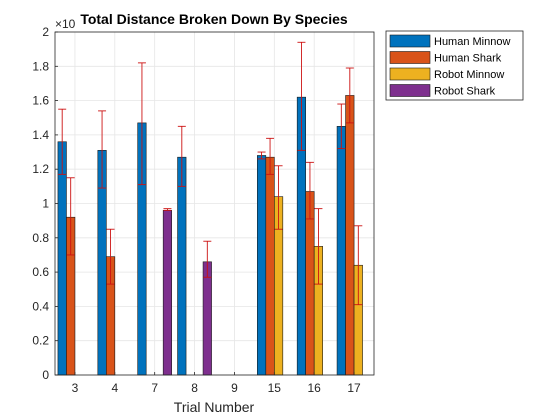 The image size is (560, 420). What do you see at coordinates (468, 59) in the screenshot?
I see `legend-label: Human Shark` at bounding box center [468, 59].